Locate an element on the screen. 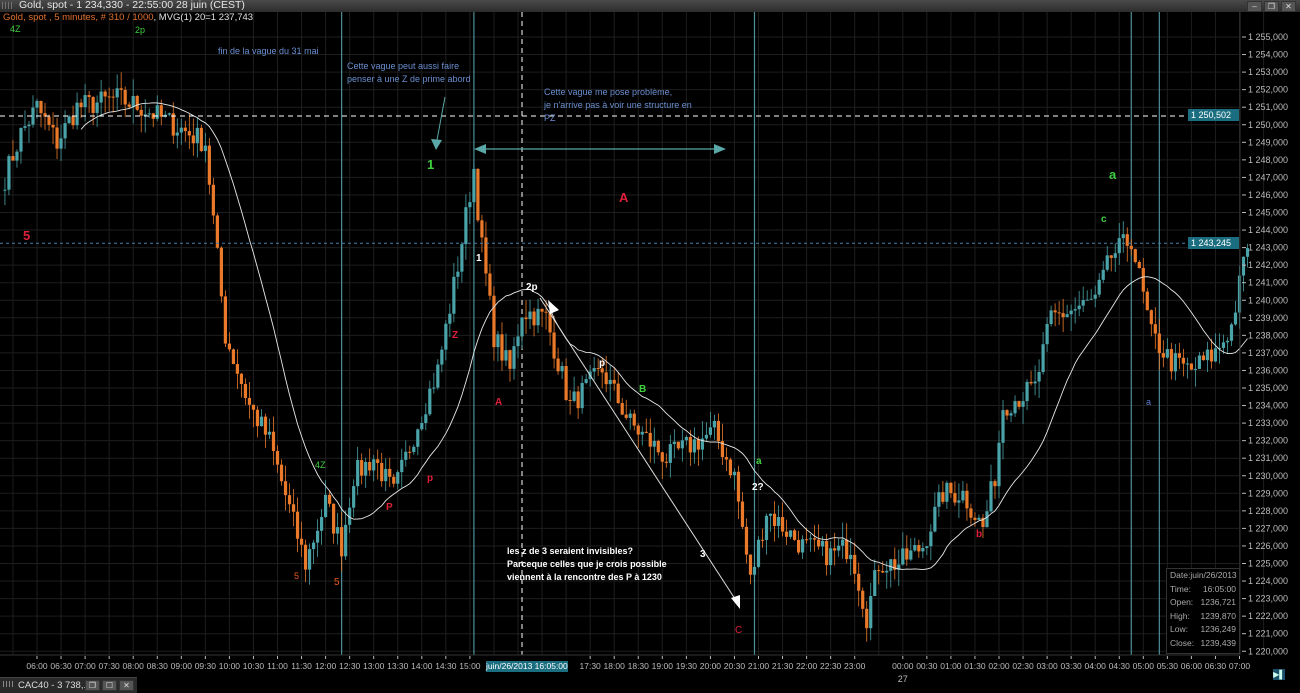 The image size is (1300, 693). y-tick-label: 1 253,000 is located at coordinates (1268, 72).